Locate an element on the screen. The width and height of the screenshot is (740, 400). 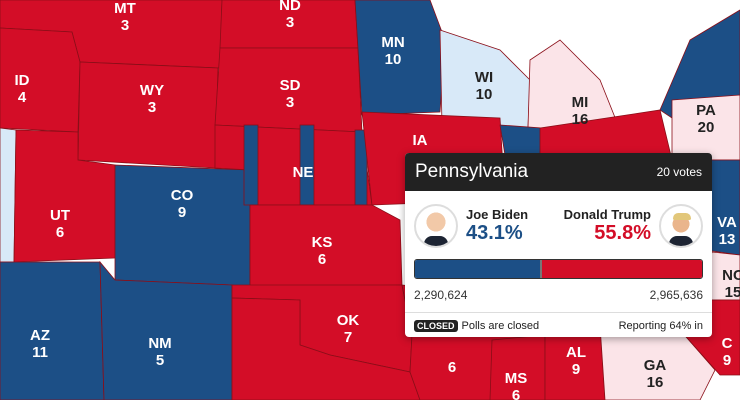
state-abbr-label: AL is located at coordinates (576, 352).